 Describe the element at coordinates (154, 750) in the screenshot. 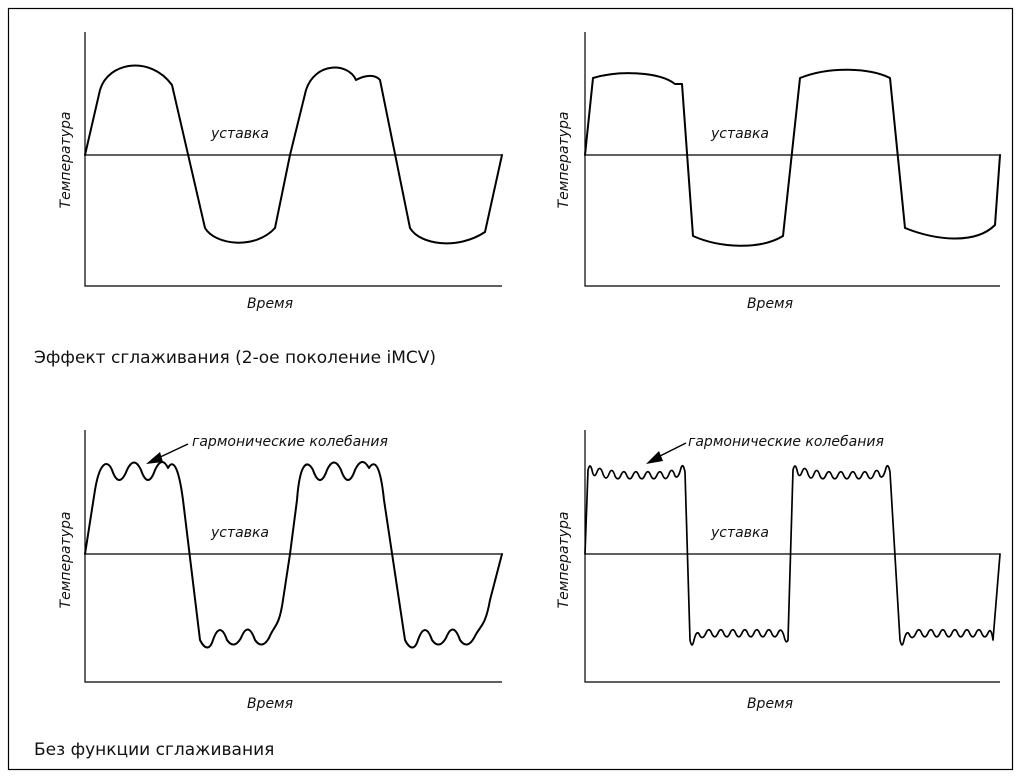

I see `caption-no-smoothing: Без функции сглаживания` at that location.